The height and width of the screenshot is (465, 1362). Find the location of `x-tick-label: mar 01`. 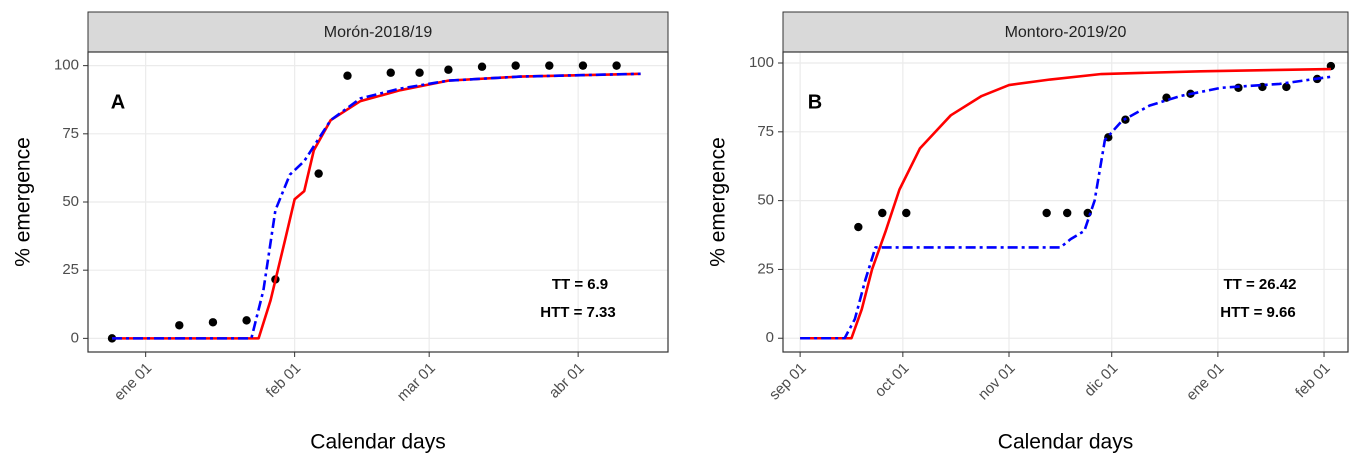

x-tick-label: mar 01 is located at coordinates (416, 382).